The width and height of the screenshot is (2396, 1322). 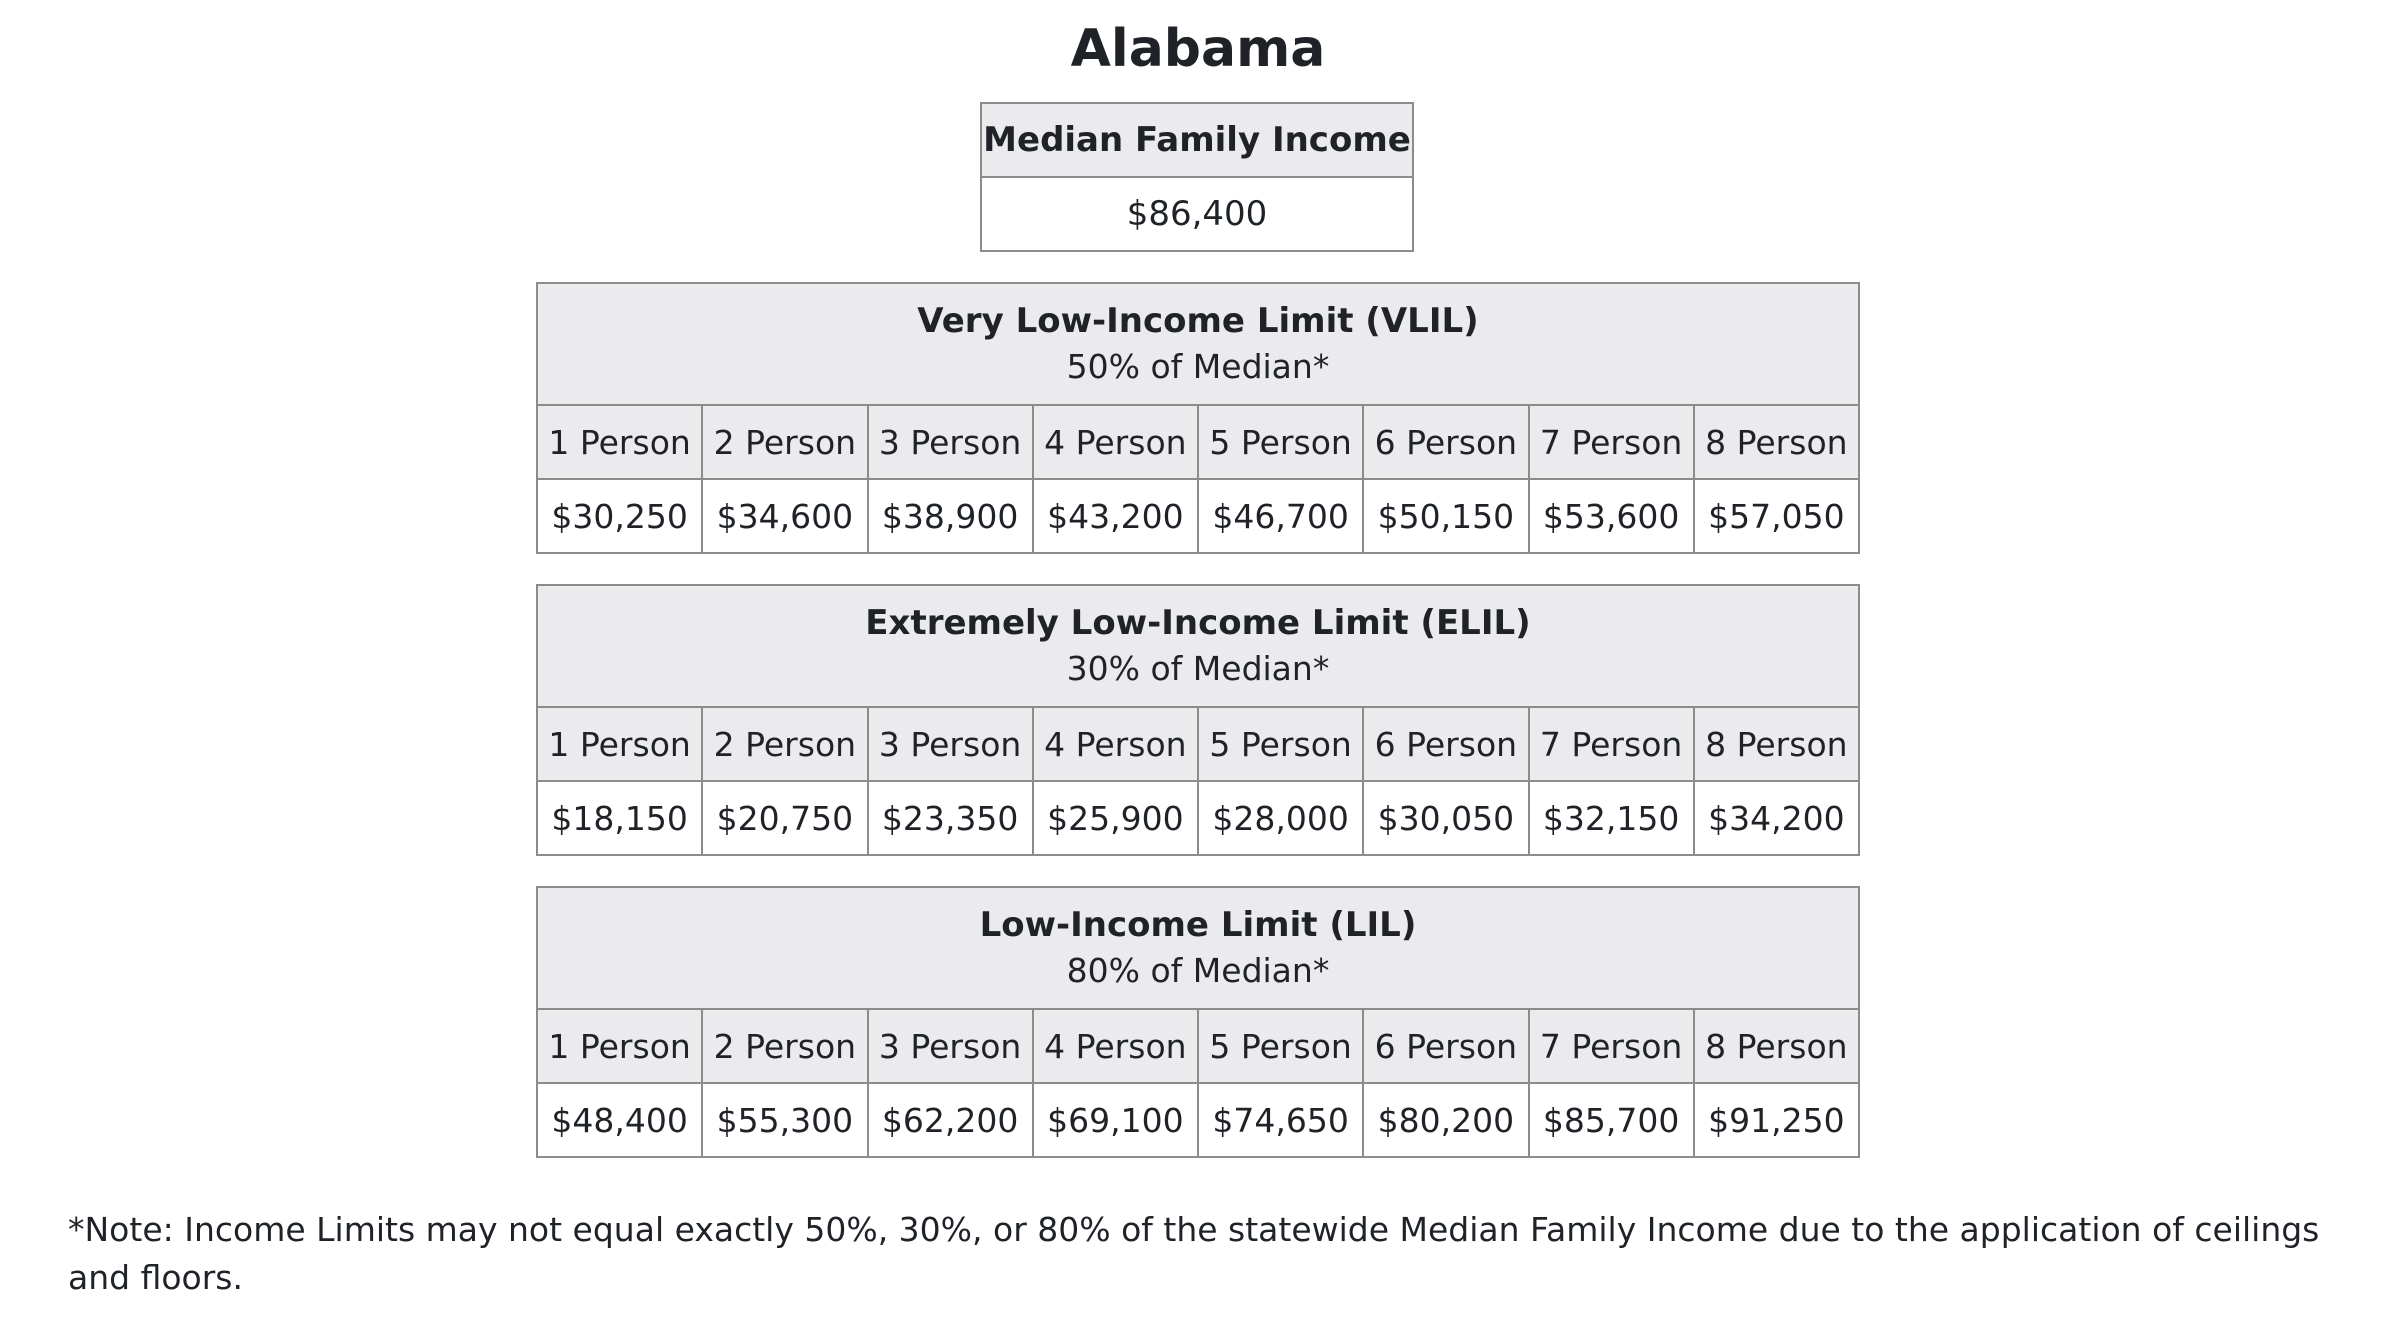 I want to click on elil-subtitle: 30% of Median*, so click(x=1198, y=668).